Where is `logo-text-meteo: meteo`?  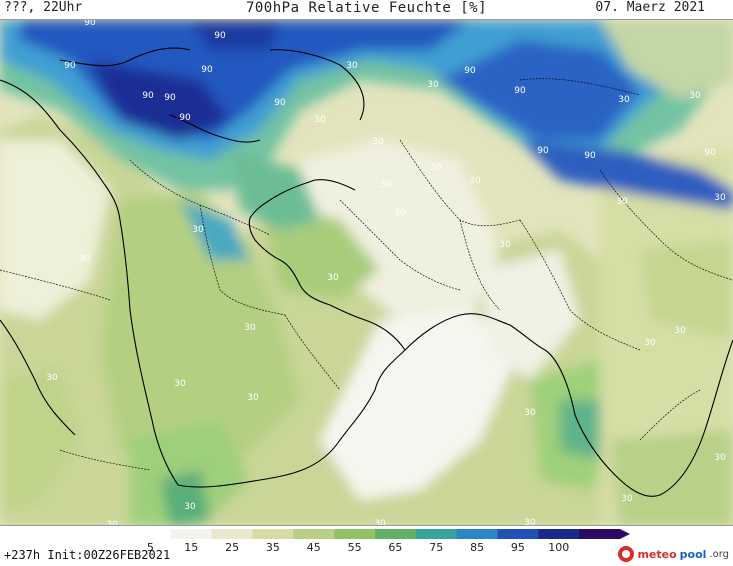
logo-text-meteo: meteo is located at coordinates (657, 554).